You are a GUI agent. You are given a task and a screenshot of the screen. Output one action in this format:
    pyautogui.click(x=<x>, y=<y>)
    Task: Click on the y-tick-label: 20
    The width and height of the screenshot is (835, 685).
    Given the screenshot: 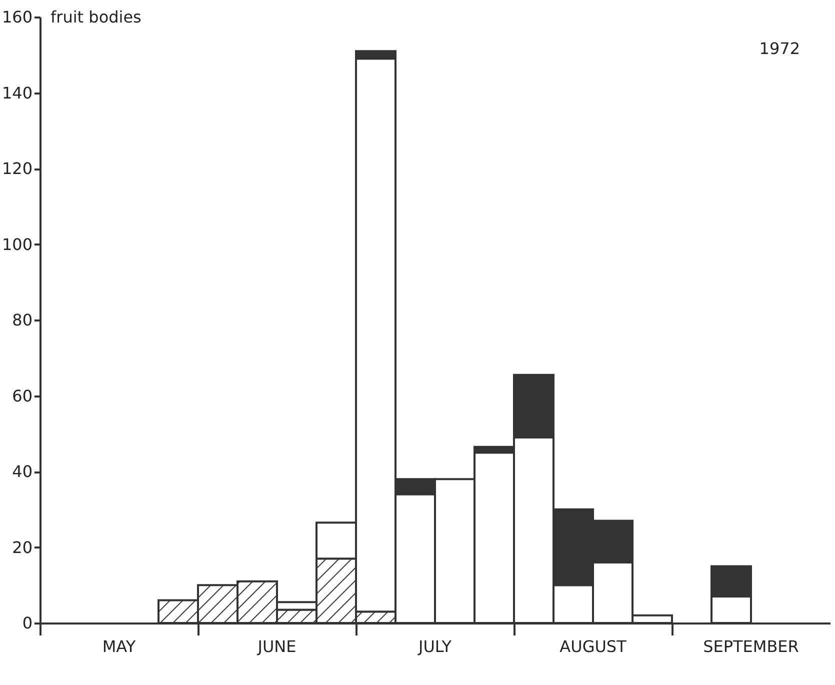 What is the action you would take?
    pyautogui.click(x=22, y=547)
    